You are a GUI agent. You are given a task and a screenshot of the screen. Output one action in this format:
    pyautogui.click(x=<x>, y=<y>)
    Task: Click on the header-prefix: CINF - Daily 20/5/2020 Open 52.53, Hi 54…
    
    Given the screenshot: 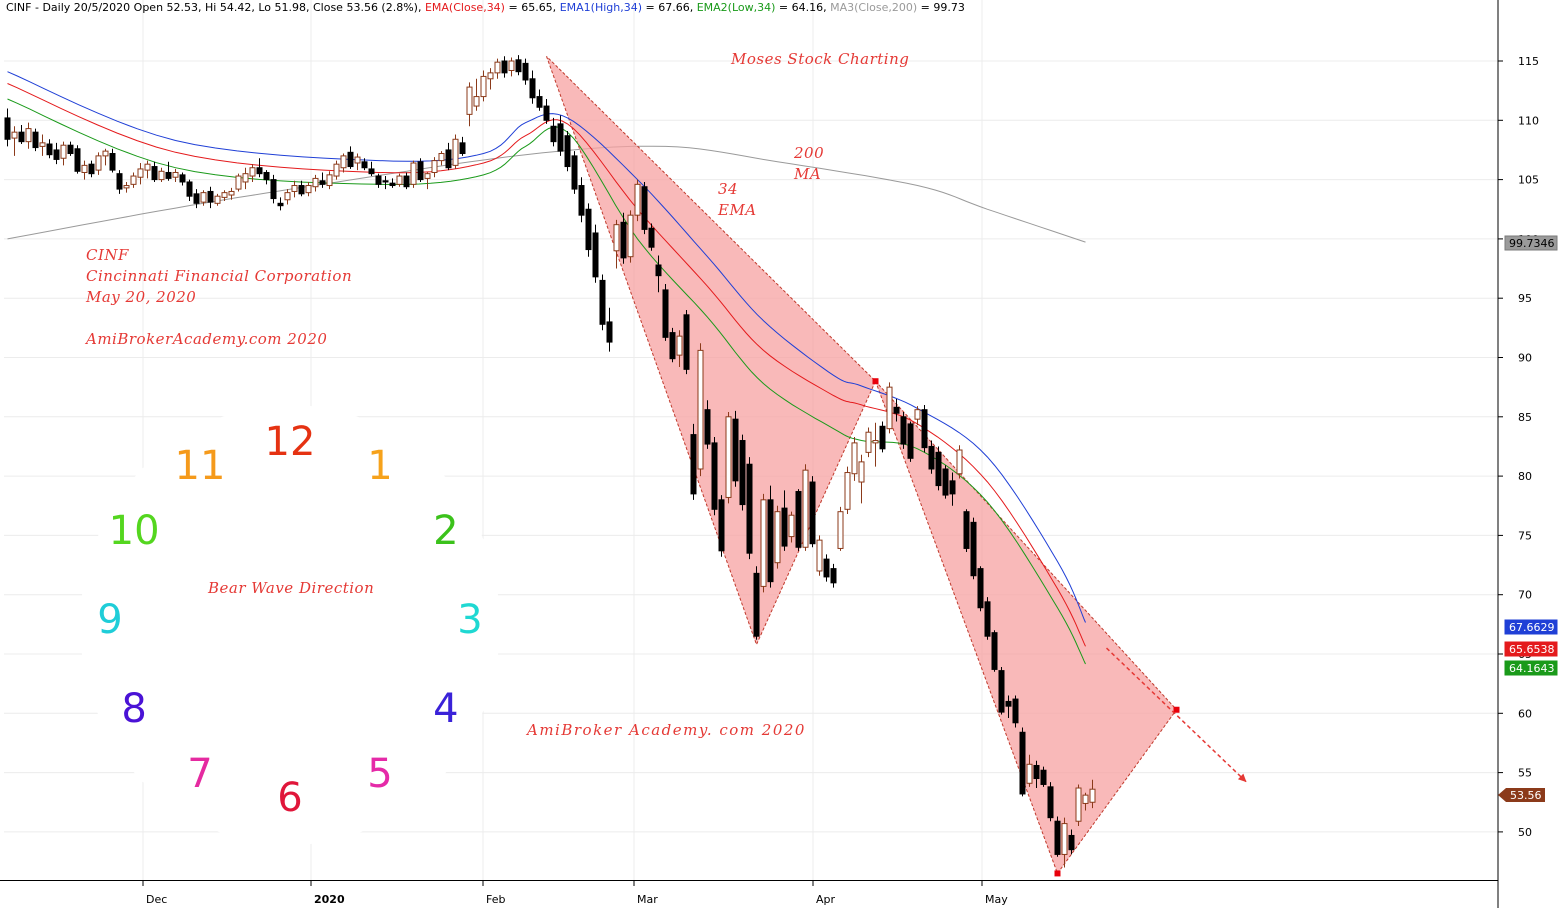 What is the action you would take?
    pyautogui.click(x=212, y=7)
    